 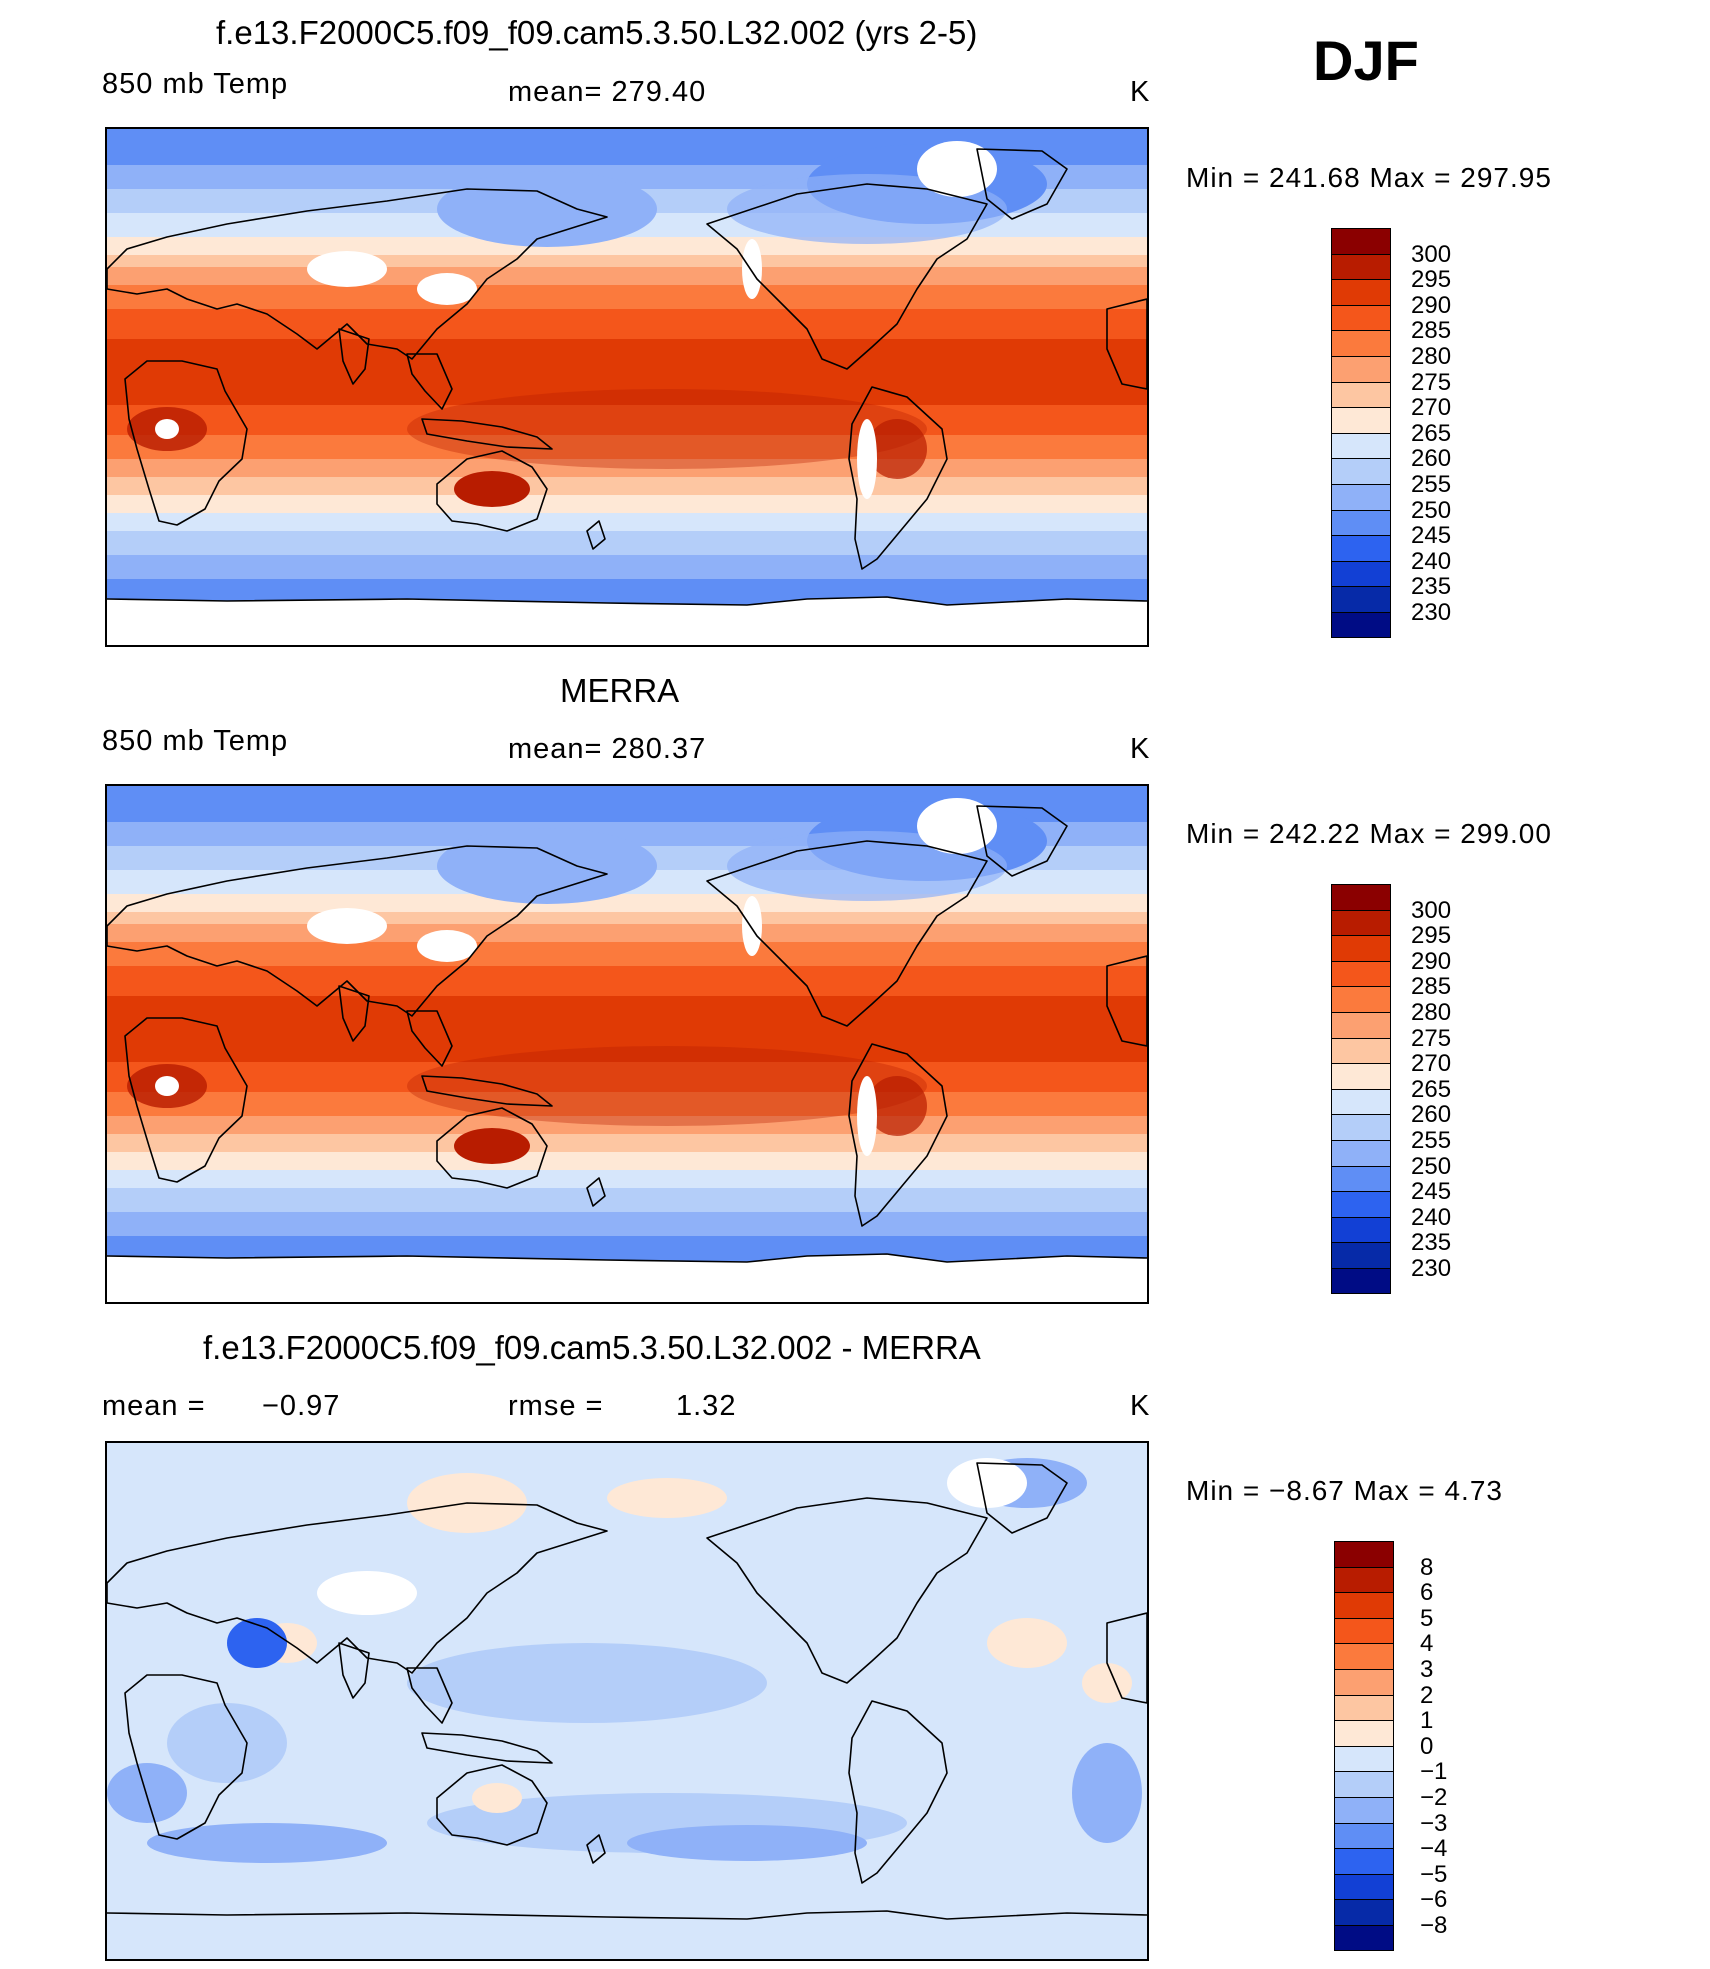 I want to click on coastline-eurasia, so click(x=357, y=274).